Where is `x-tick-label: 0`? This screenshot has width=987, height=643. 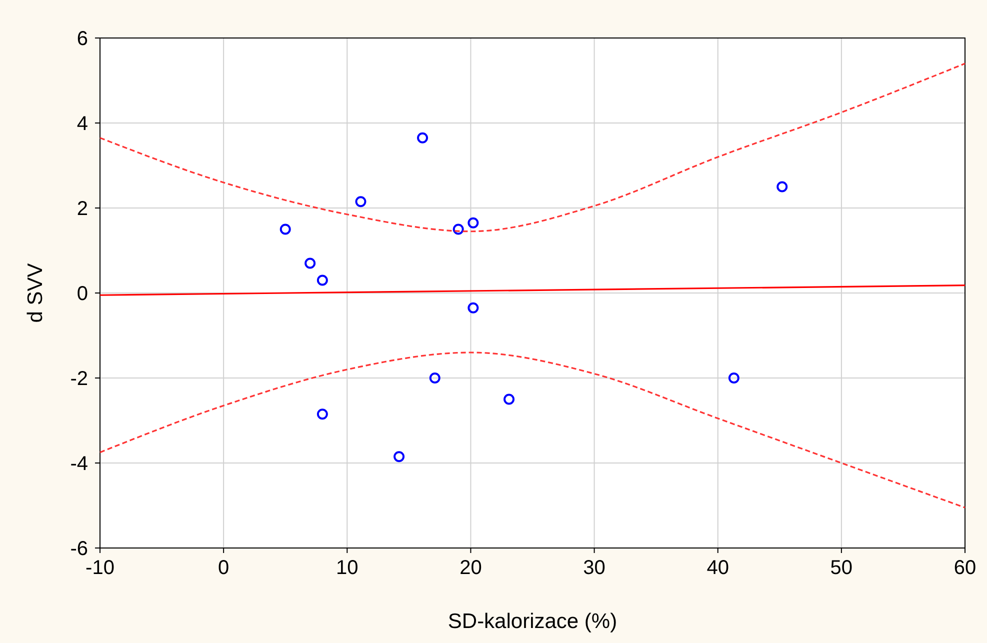
x-tick-label: 0 is located at coordinates (224, 568).